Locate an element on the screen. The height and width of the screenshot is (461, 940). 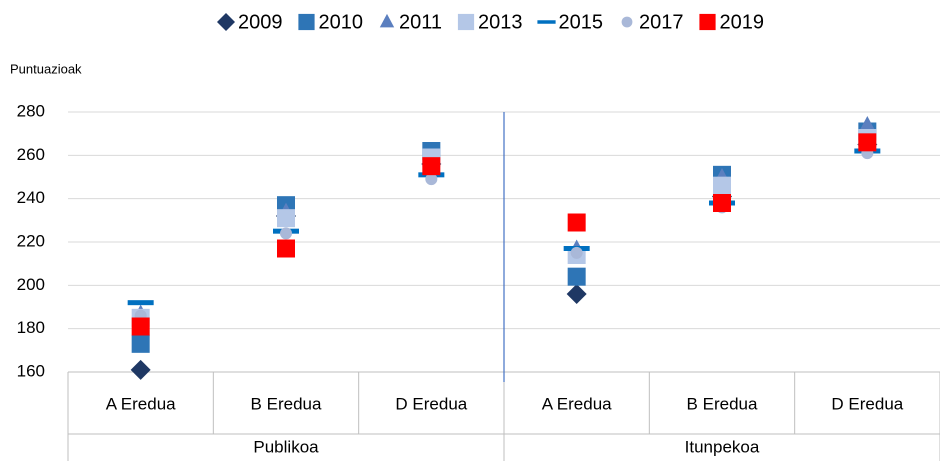
legend-label: 2017 is located at coordinates (661, 22).